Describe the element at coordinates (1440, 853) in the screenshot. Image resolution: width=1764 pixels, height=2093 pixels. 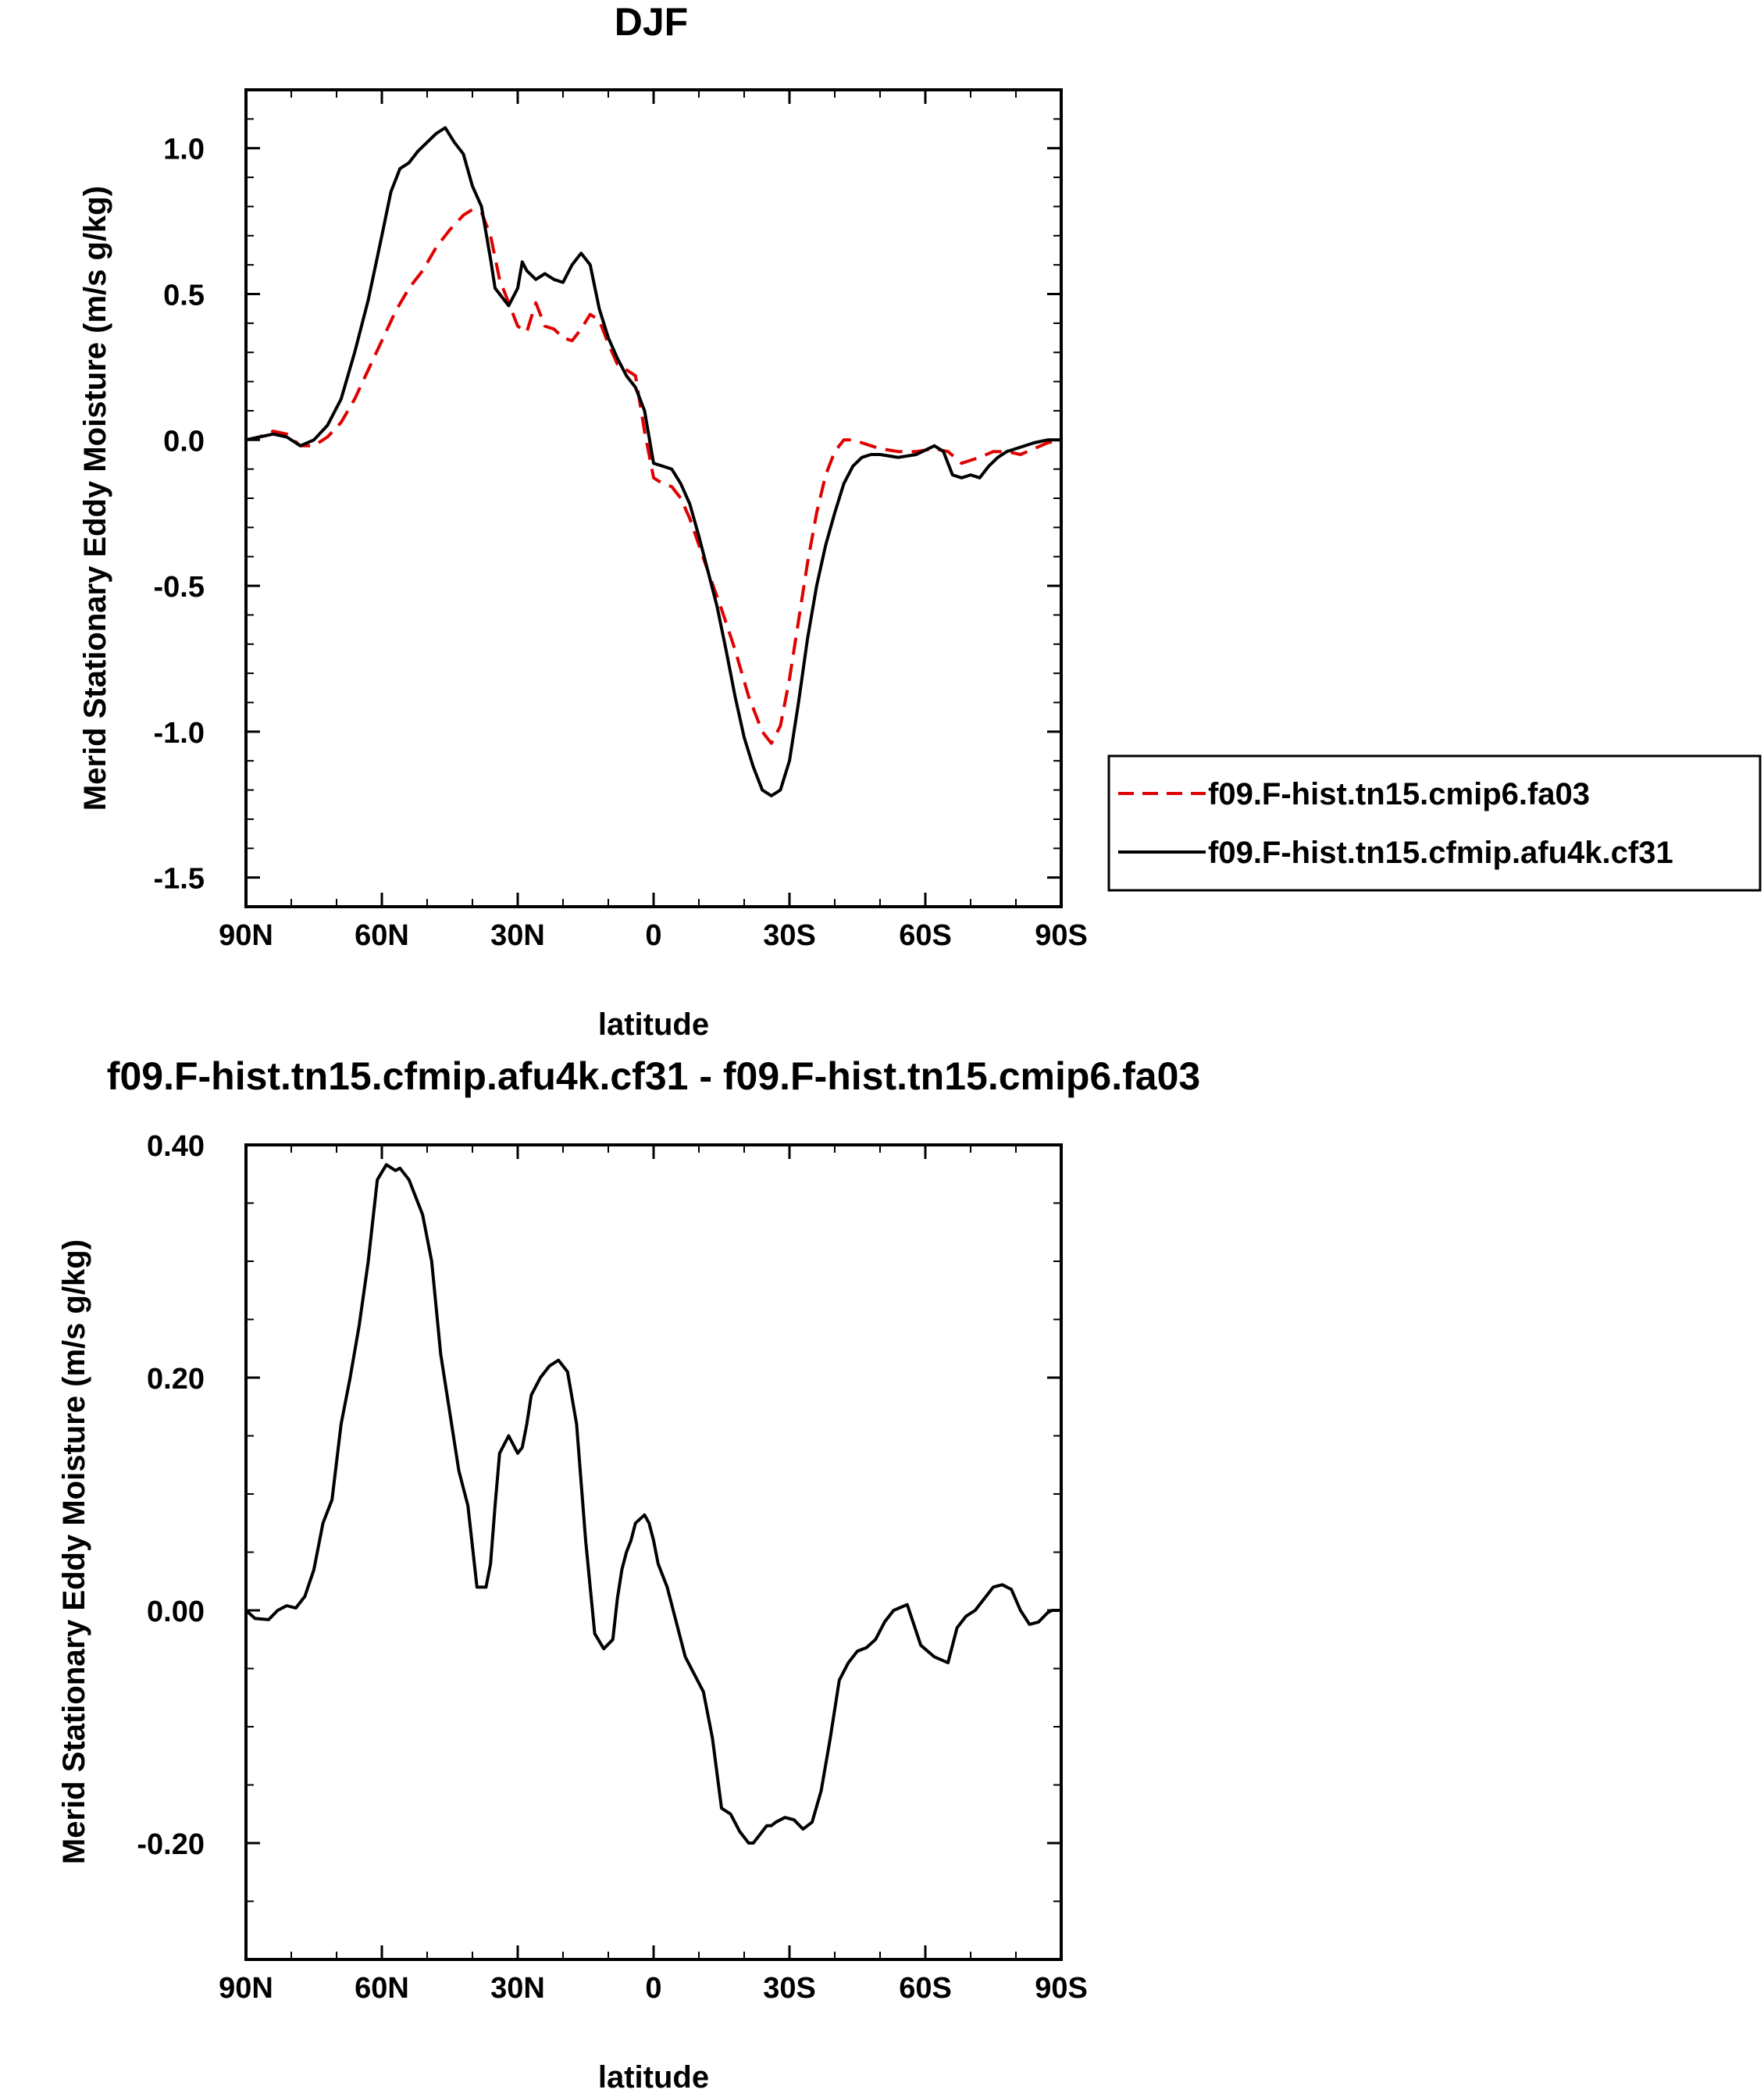
I see `legend-label-cfmip: f09.F-hist.tn15.cfmip.afu4k.cf31` at that location.